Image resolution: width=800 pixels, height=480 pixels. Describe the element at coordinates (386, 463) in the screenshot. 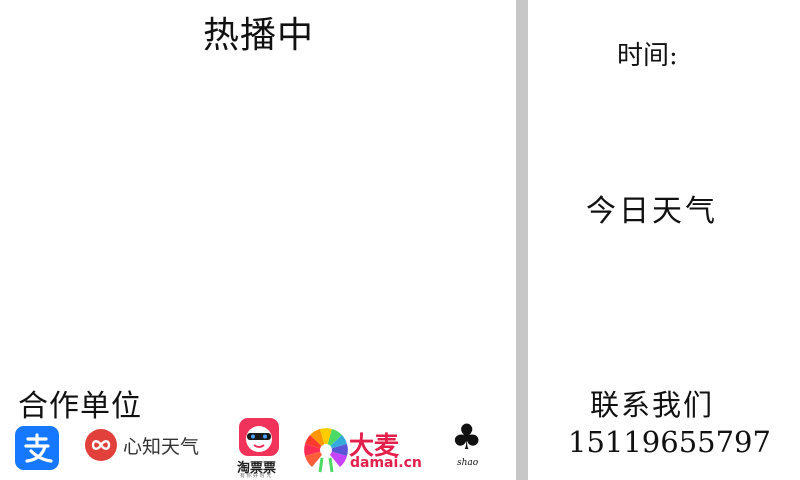

I see `damai-domain: damai.cn` at that location.